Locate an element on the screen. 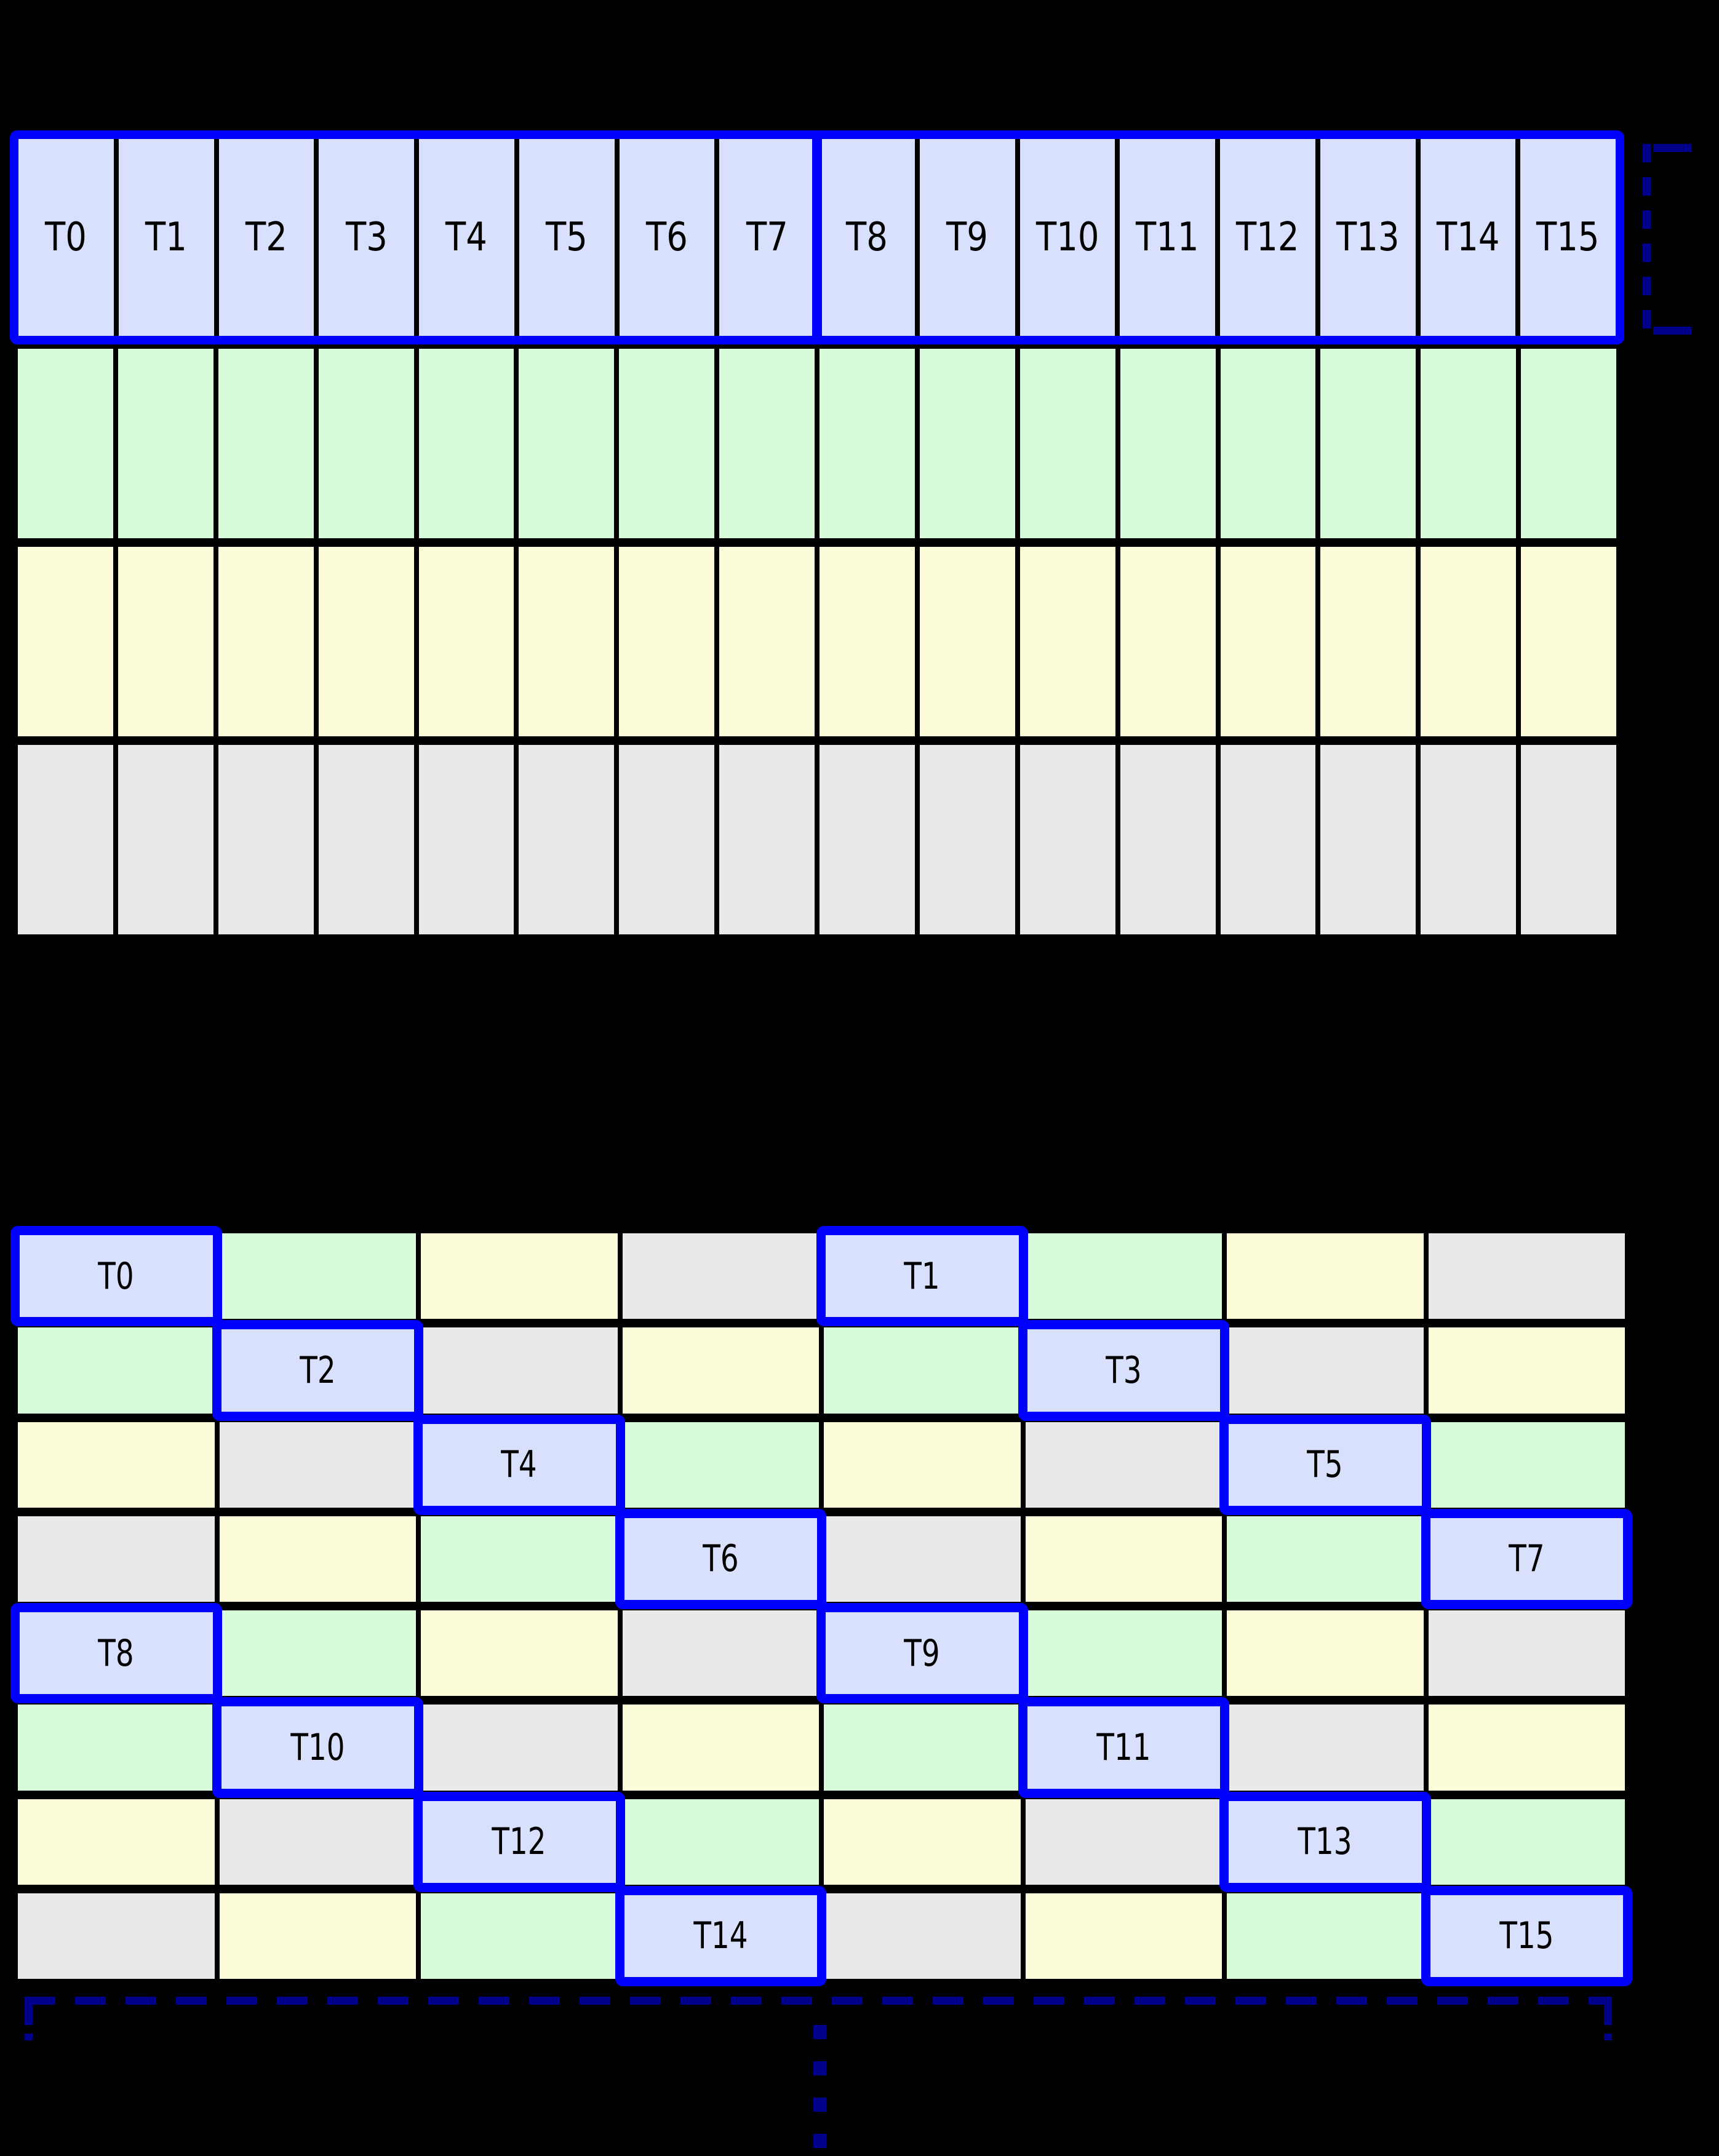 This screenshot has width=1719, height=2156. bottom-bracket-left-tick is located at coordinates (29, 2022).